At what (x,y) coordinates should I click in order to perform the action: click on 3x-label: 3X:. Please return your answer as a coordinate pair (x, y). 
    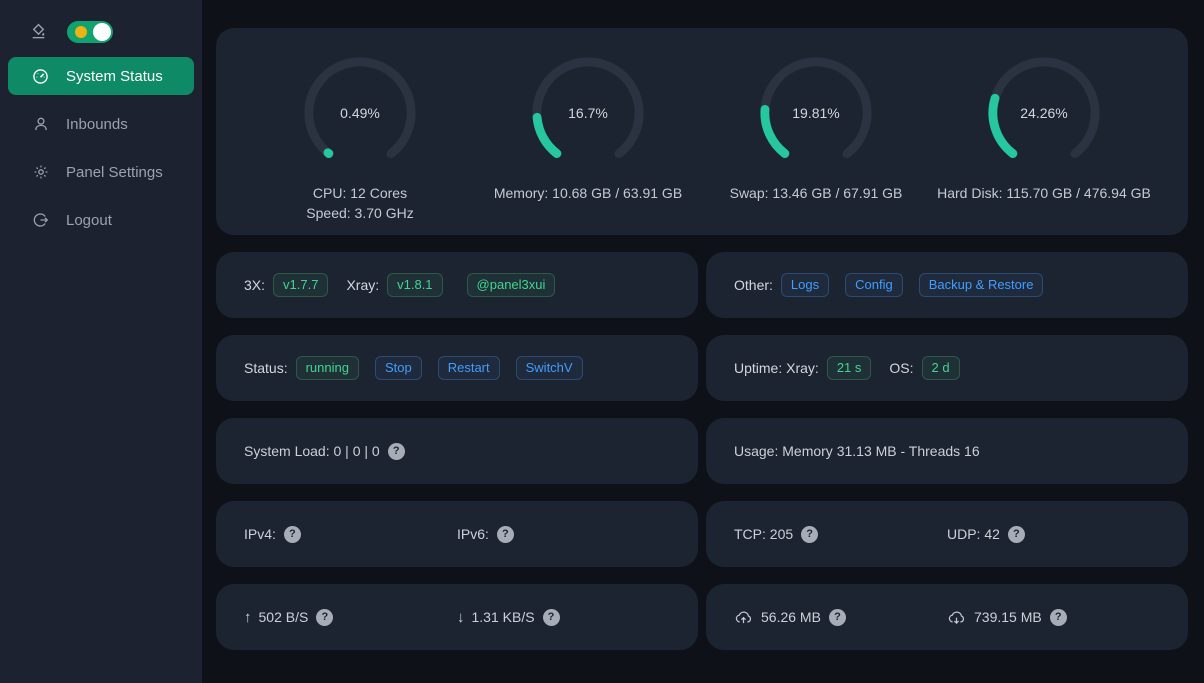
    Looking at the image, I should click on (255, 285).